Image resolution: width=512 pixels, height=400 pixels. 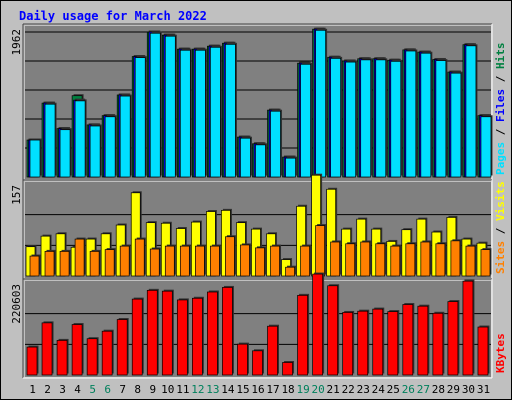 I want to click on legend: KBytes, so click(x=500, y=353).